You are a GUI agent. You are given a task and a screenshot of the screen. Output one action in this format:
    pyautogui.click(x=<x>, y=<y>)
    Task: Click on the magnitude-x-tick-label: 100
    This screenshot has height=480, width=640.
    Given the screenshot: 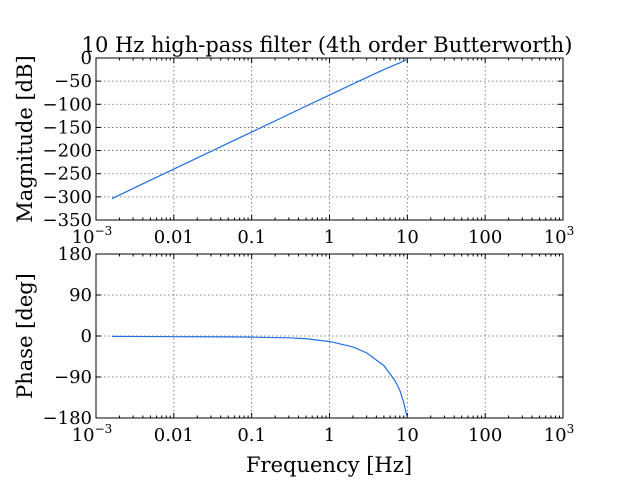 What is the action you would take?
    pyautogui.click(x=485, y=237)
    